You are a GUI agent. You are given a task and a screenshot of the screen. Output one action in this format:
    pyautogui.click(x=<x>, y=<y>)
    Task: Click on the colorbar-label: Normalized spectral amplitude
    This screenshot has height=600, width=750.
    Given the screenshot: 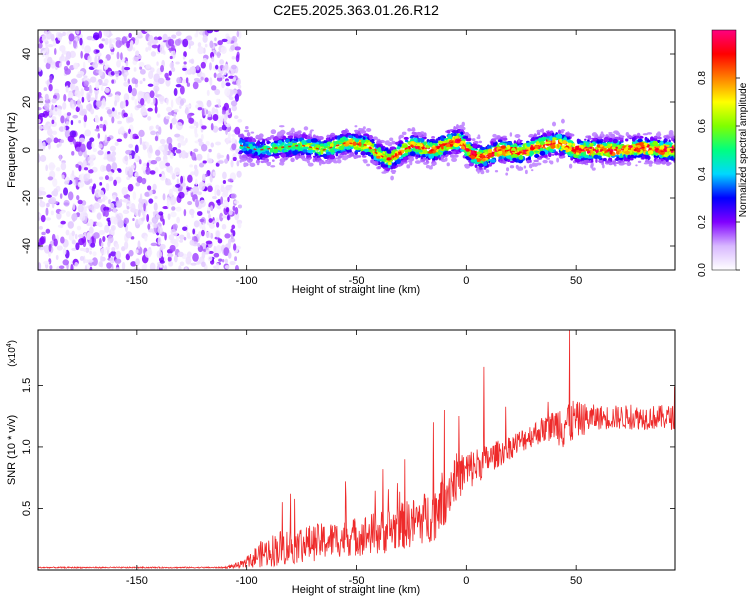 What is the action you would take?
    pyautogui.click(x=743, y=149)
    